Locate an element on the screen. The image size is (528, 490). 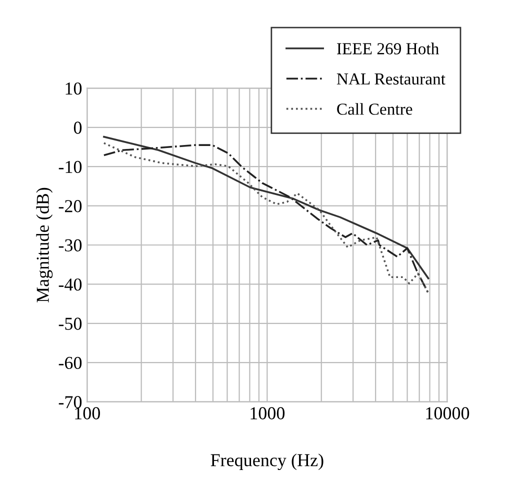
x-axis-title: Frequency (Hz) is located at coordinates (267, 462).